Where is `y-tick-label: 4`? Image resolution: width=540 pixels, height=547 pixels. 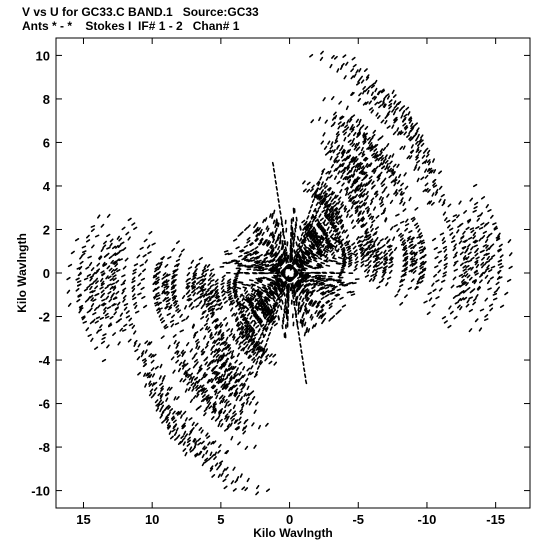
y-tick-label: 4 is located at coordinates (47, 186).